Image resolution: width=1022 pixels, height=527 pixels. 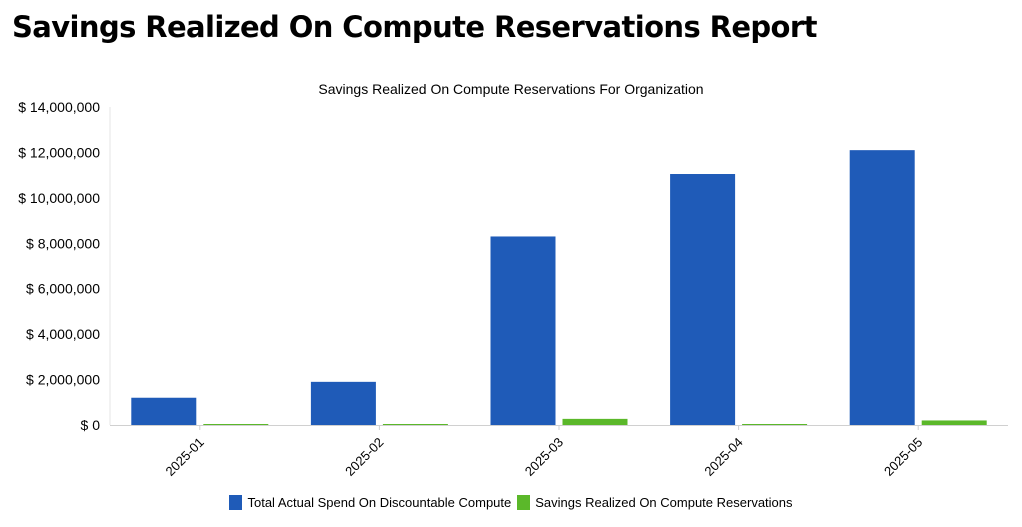 I want to click on legend-swatch-spend, so click(x=236, y=502).